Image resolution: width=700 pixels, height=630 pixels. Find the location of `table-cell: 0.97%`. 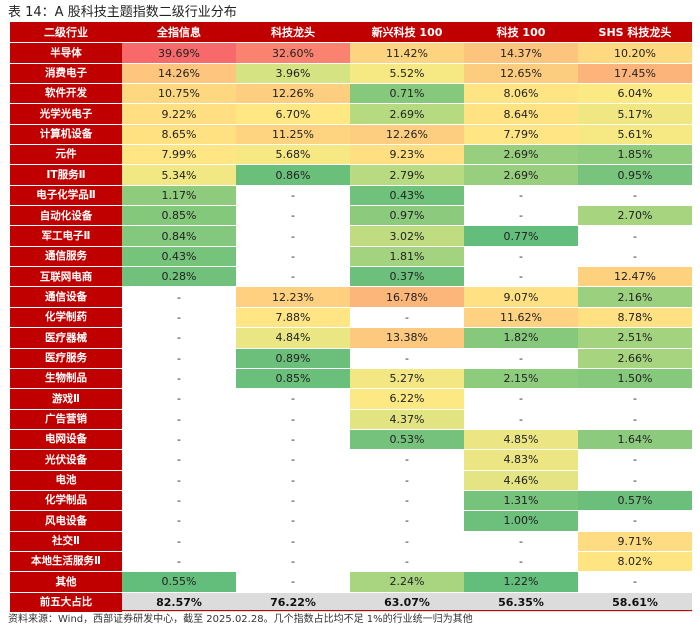

table-cell: 0.97% is located at coordinates (407, 216).